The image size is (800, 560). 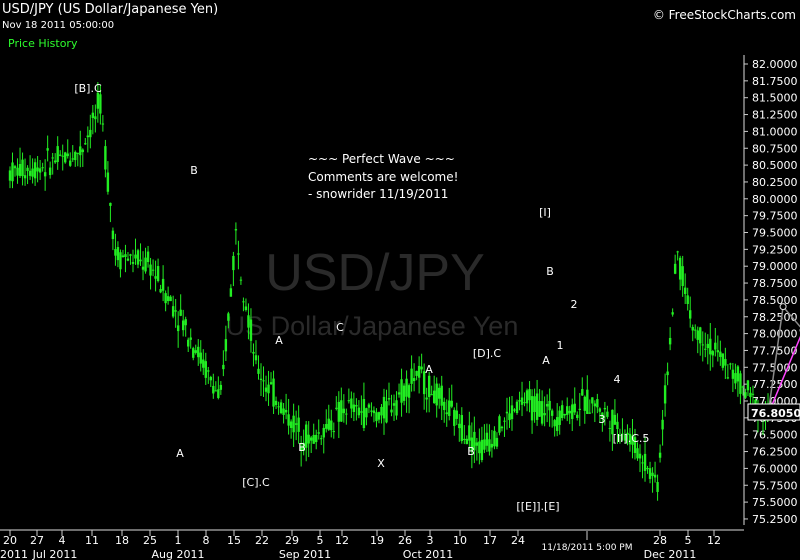 What do you see at coordinates (487, 353) in the screenshot?
I see `wave-label: [D].C` at bounding box center [487, 353].